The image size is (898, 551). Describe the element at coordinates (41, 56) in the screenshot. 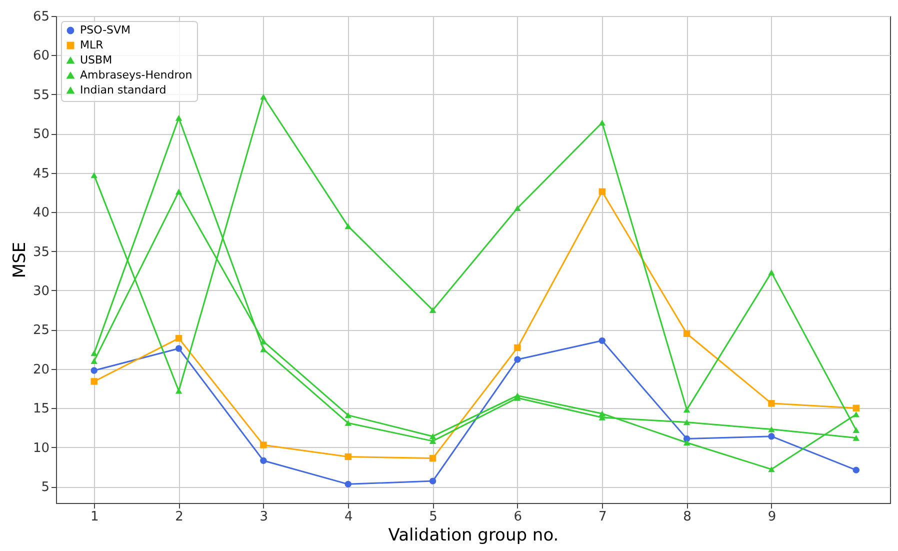

I see `y-tick-label: 60` at that location.